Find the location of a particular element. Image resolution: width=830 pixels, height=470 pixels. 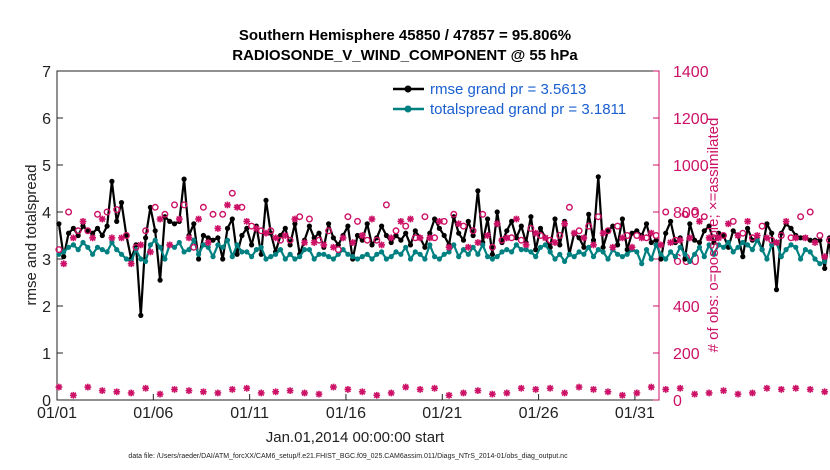

y-tick-label-right: 800 is located at coordinates (686, 213).